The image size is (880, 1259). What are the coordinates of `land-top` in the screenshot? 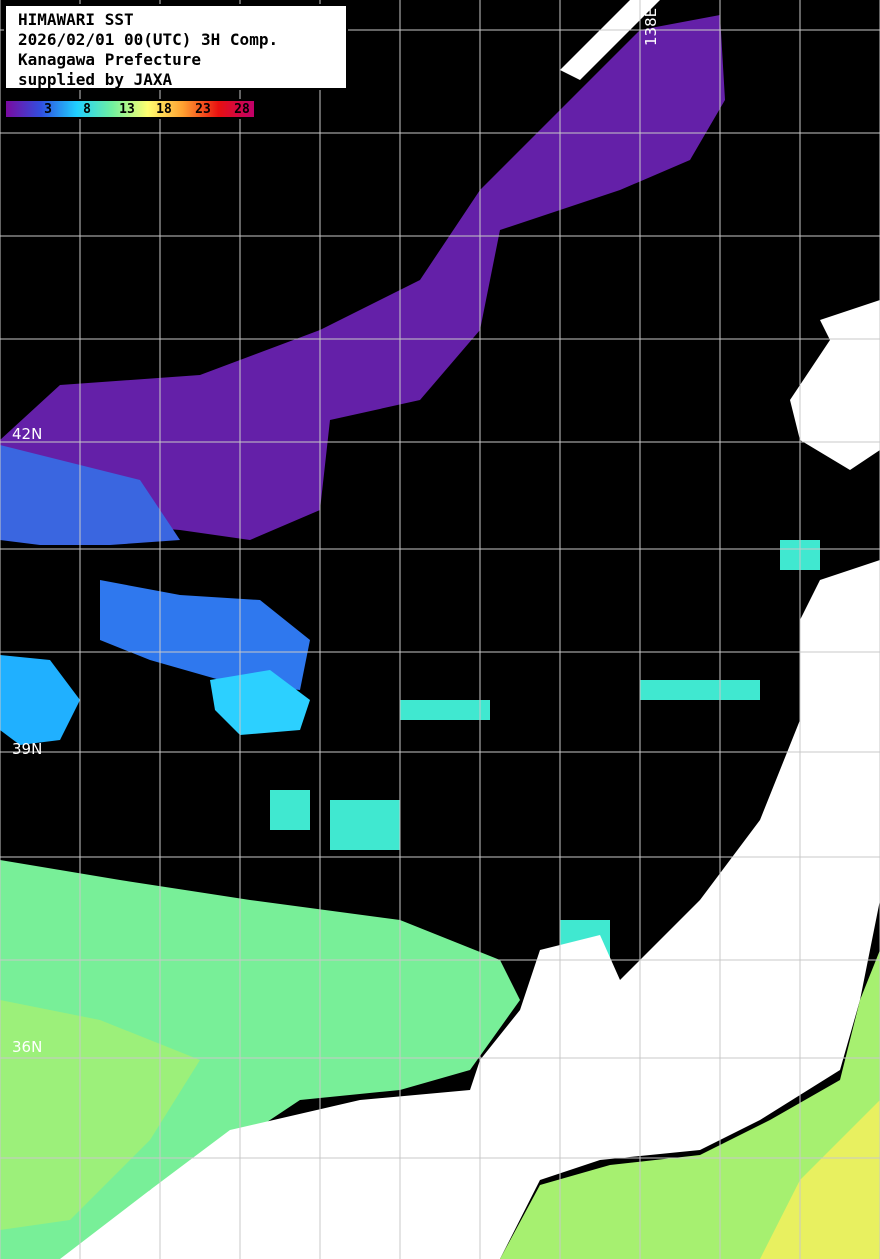 It's located at (610, 40).